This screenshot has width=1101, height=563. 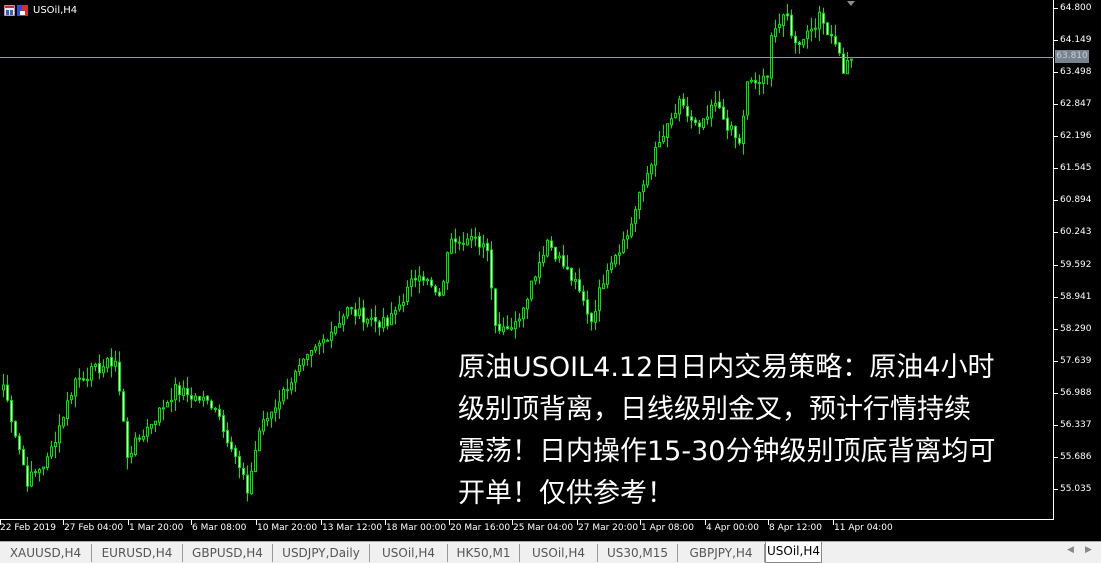 What do you see at coordinates (559, 553) in the screenshot?
I see `tab-usoil-h4-2: USOil,H4` at bounding box center [559, 553].